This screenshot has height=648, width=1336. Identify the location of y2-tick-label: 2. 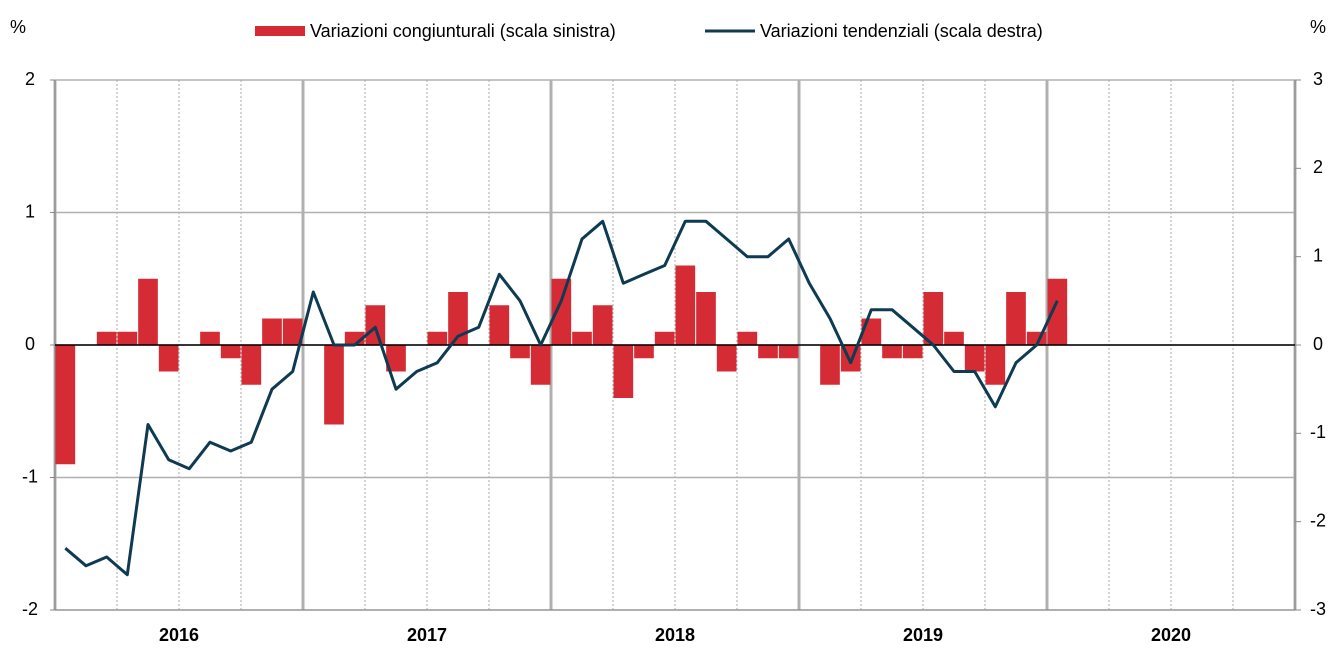
(1318, 167).